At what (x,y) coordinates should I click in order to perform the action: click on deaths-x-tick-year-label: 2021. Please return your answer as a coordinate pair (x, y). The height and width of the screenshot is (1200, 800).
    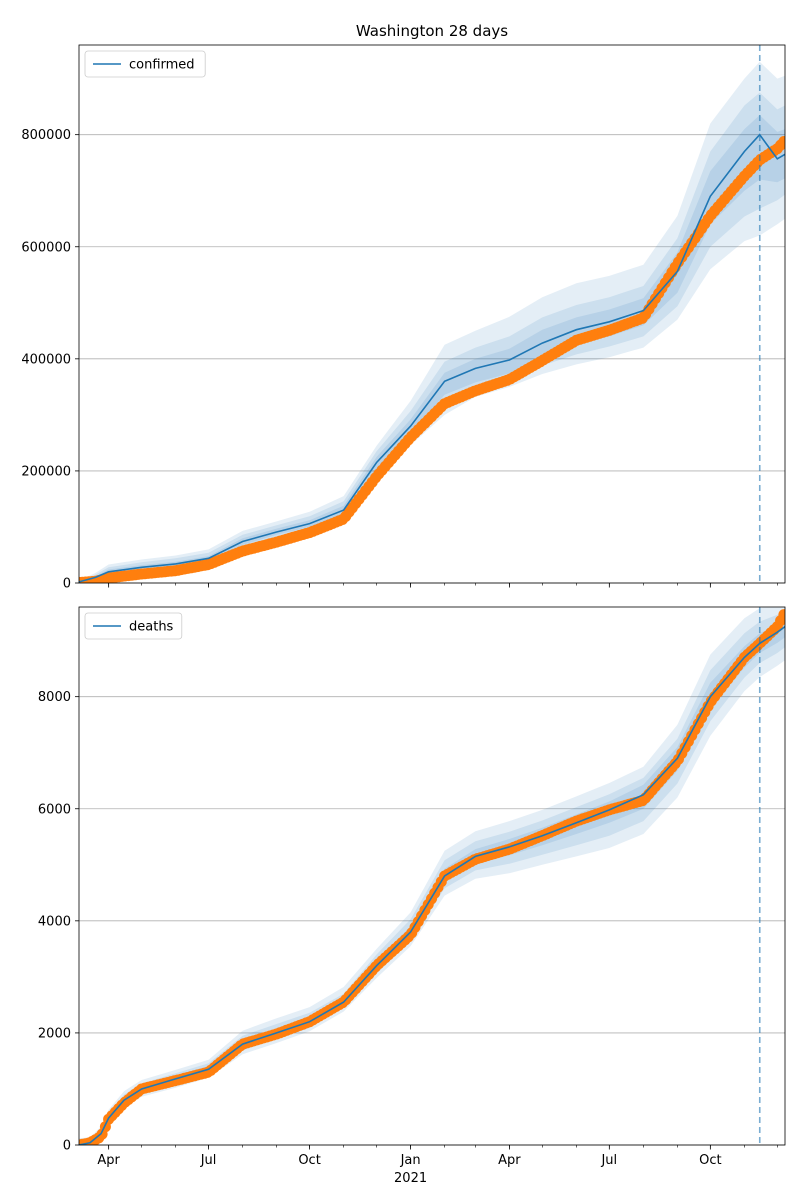
    Looking at the image, I should click on (410, 1178).